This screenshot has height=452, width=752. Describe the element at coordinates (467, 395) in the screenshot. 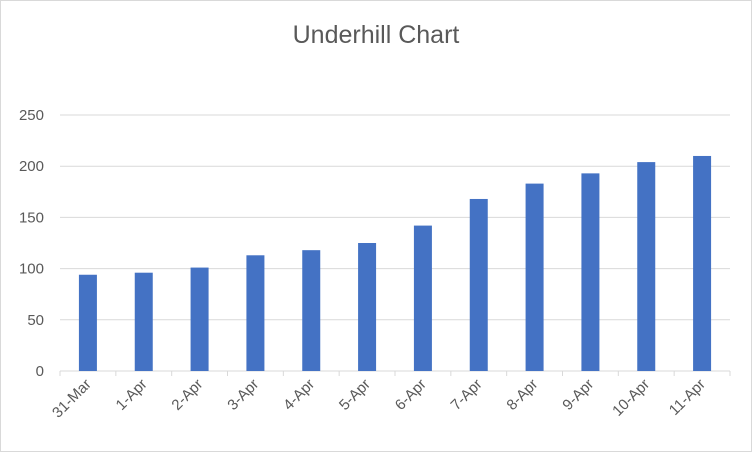

I see `x-tick-label: 7-Apr` at that location.